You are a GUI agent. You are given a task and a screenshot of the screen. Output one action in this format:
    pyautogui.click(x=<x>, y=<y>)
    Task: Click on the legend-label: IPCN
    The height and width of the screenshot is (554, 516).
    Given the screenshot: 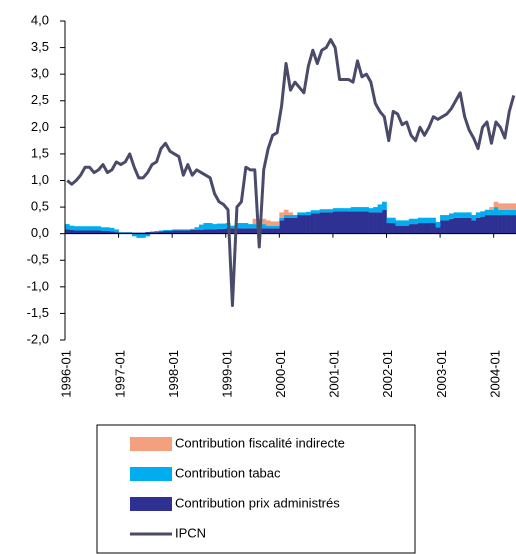 What is the action you would take?
    pyautogui.click(x=190, y=532)
    